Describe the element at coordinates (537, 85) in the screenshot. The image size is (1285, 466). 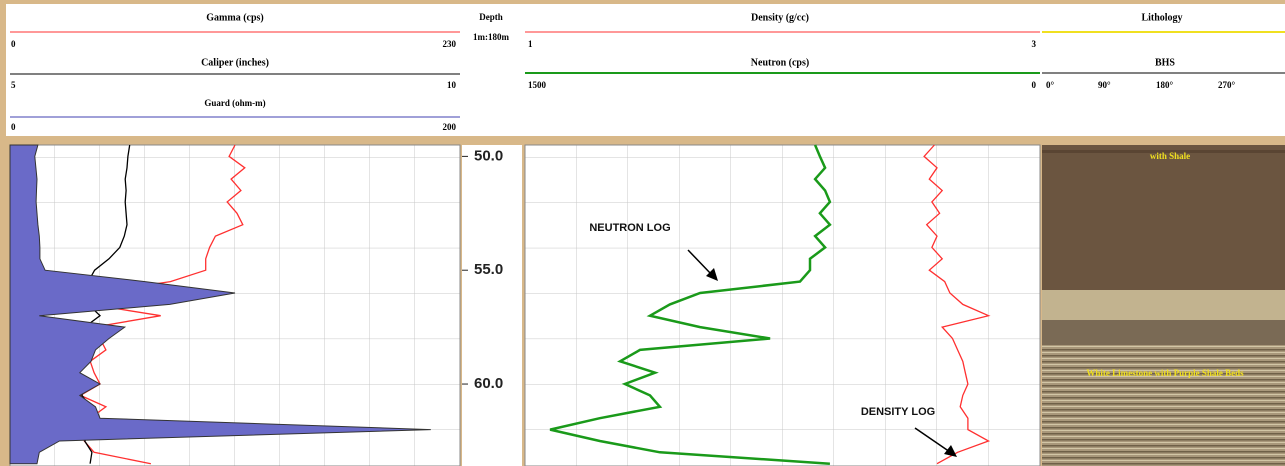
I see `scale-min: 1500` at that location.